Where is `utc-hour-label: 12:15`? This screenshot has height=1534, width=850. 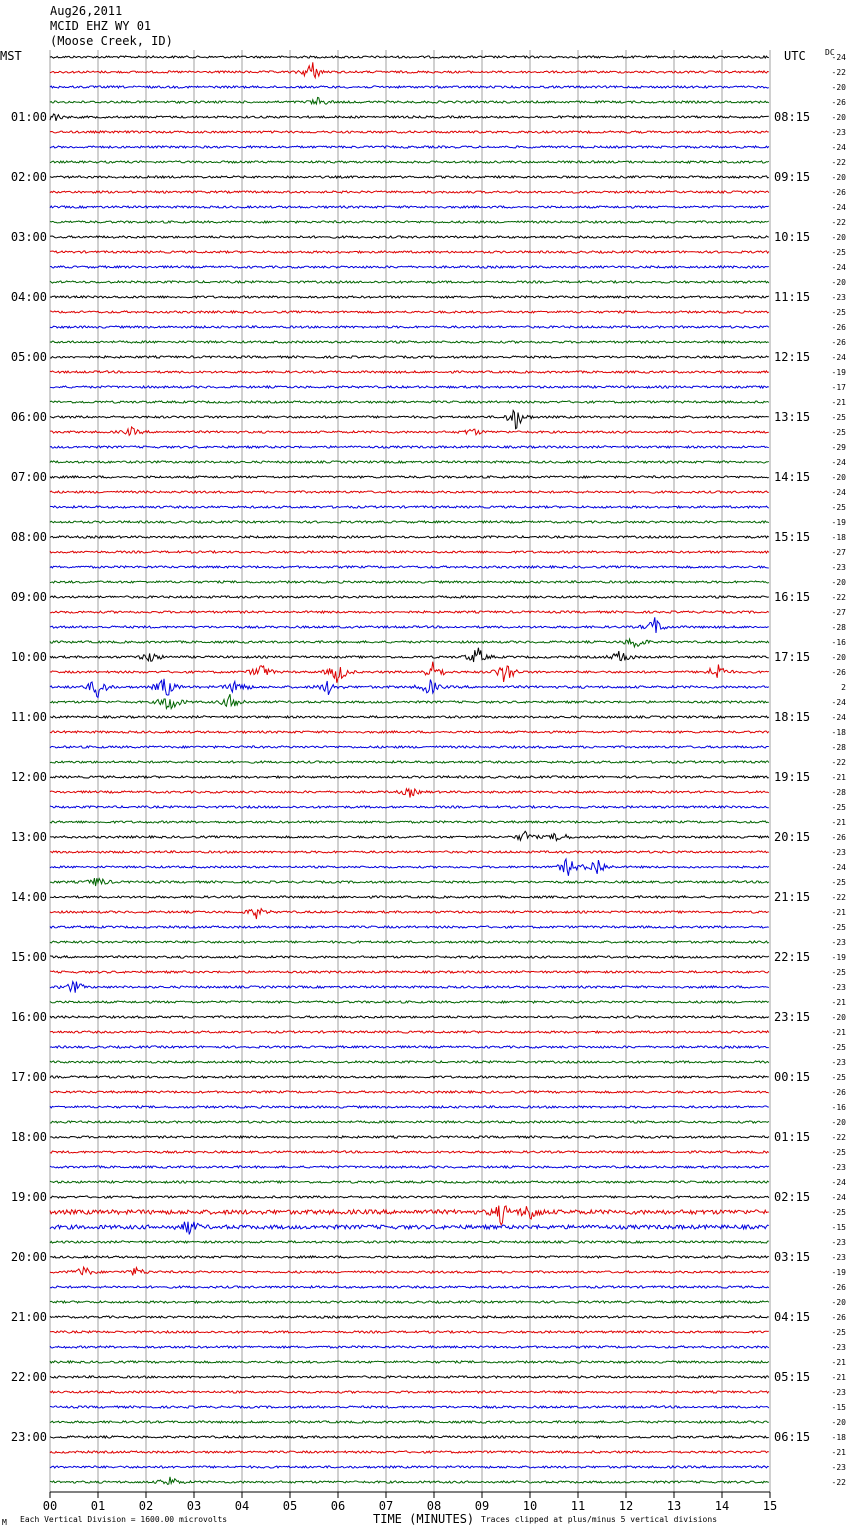
utc-hour-label: 12:15 is located at coordinates (792, 357).